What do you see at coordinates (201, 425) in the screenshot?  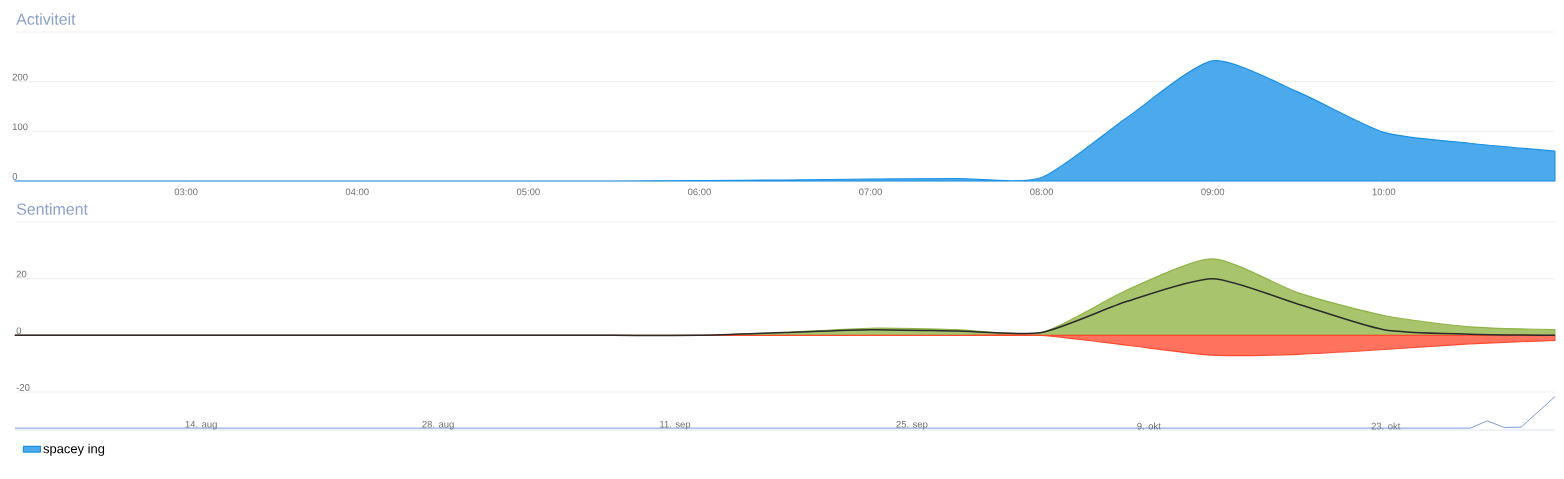 I see `x-tick-label: 14. aug` at bounding box center [201, 425].